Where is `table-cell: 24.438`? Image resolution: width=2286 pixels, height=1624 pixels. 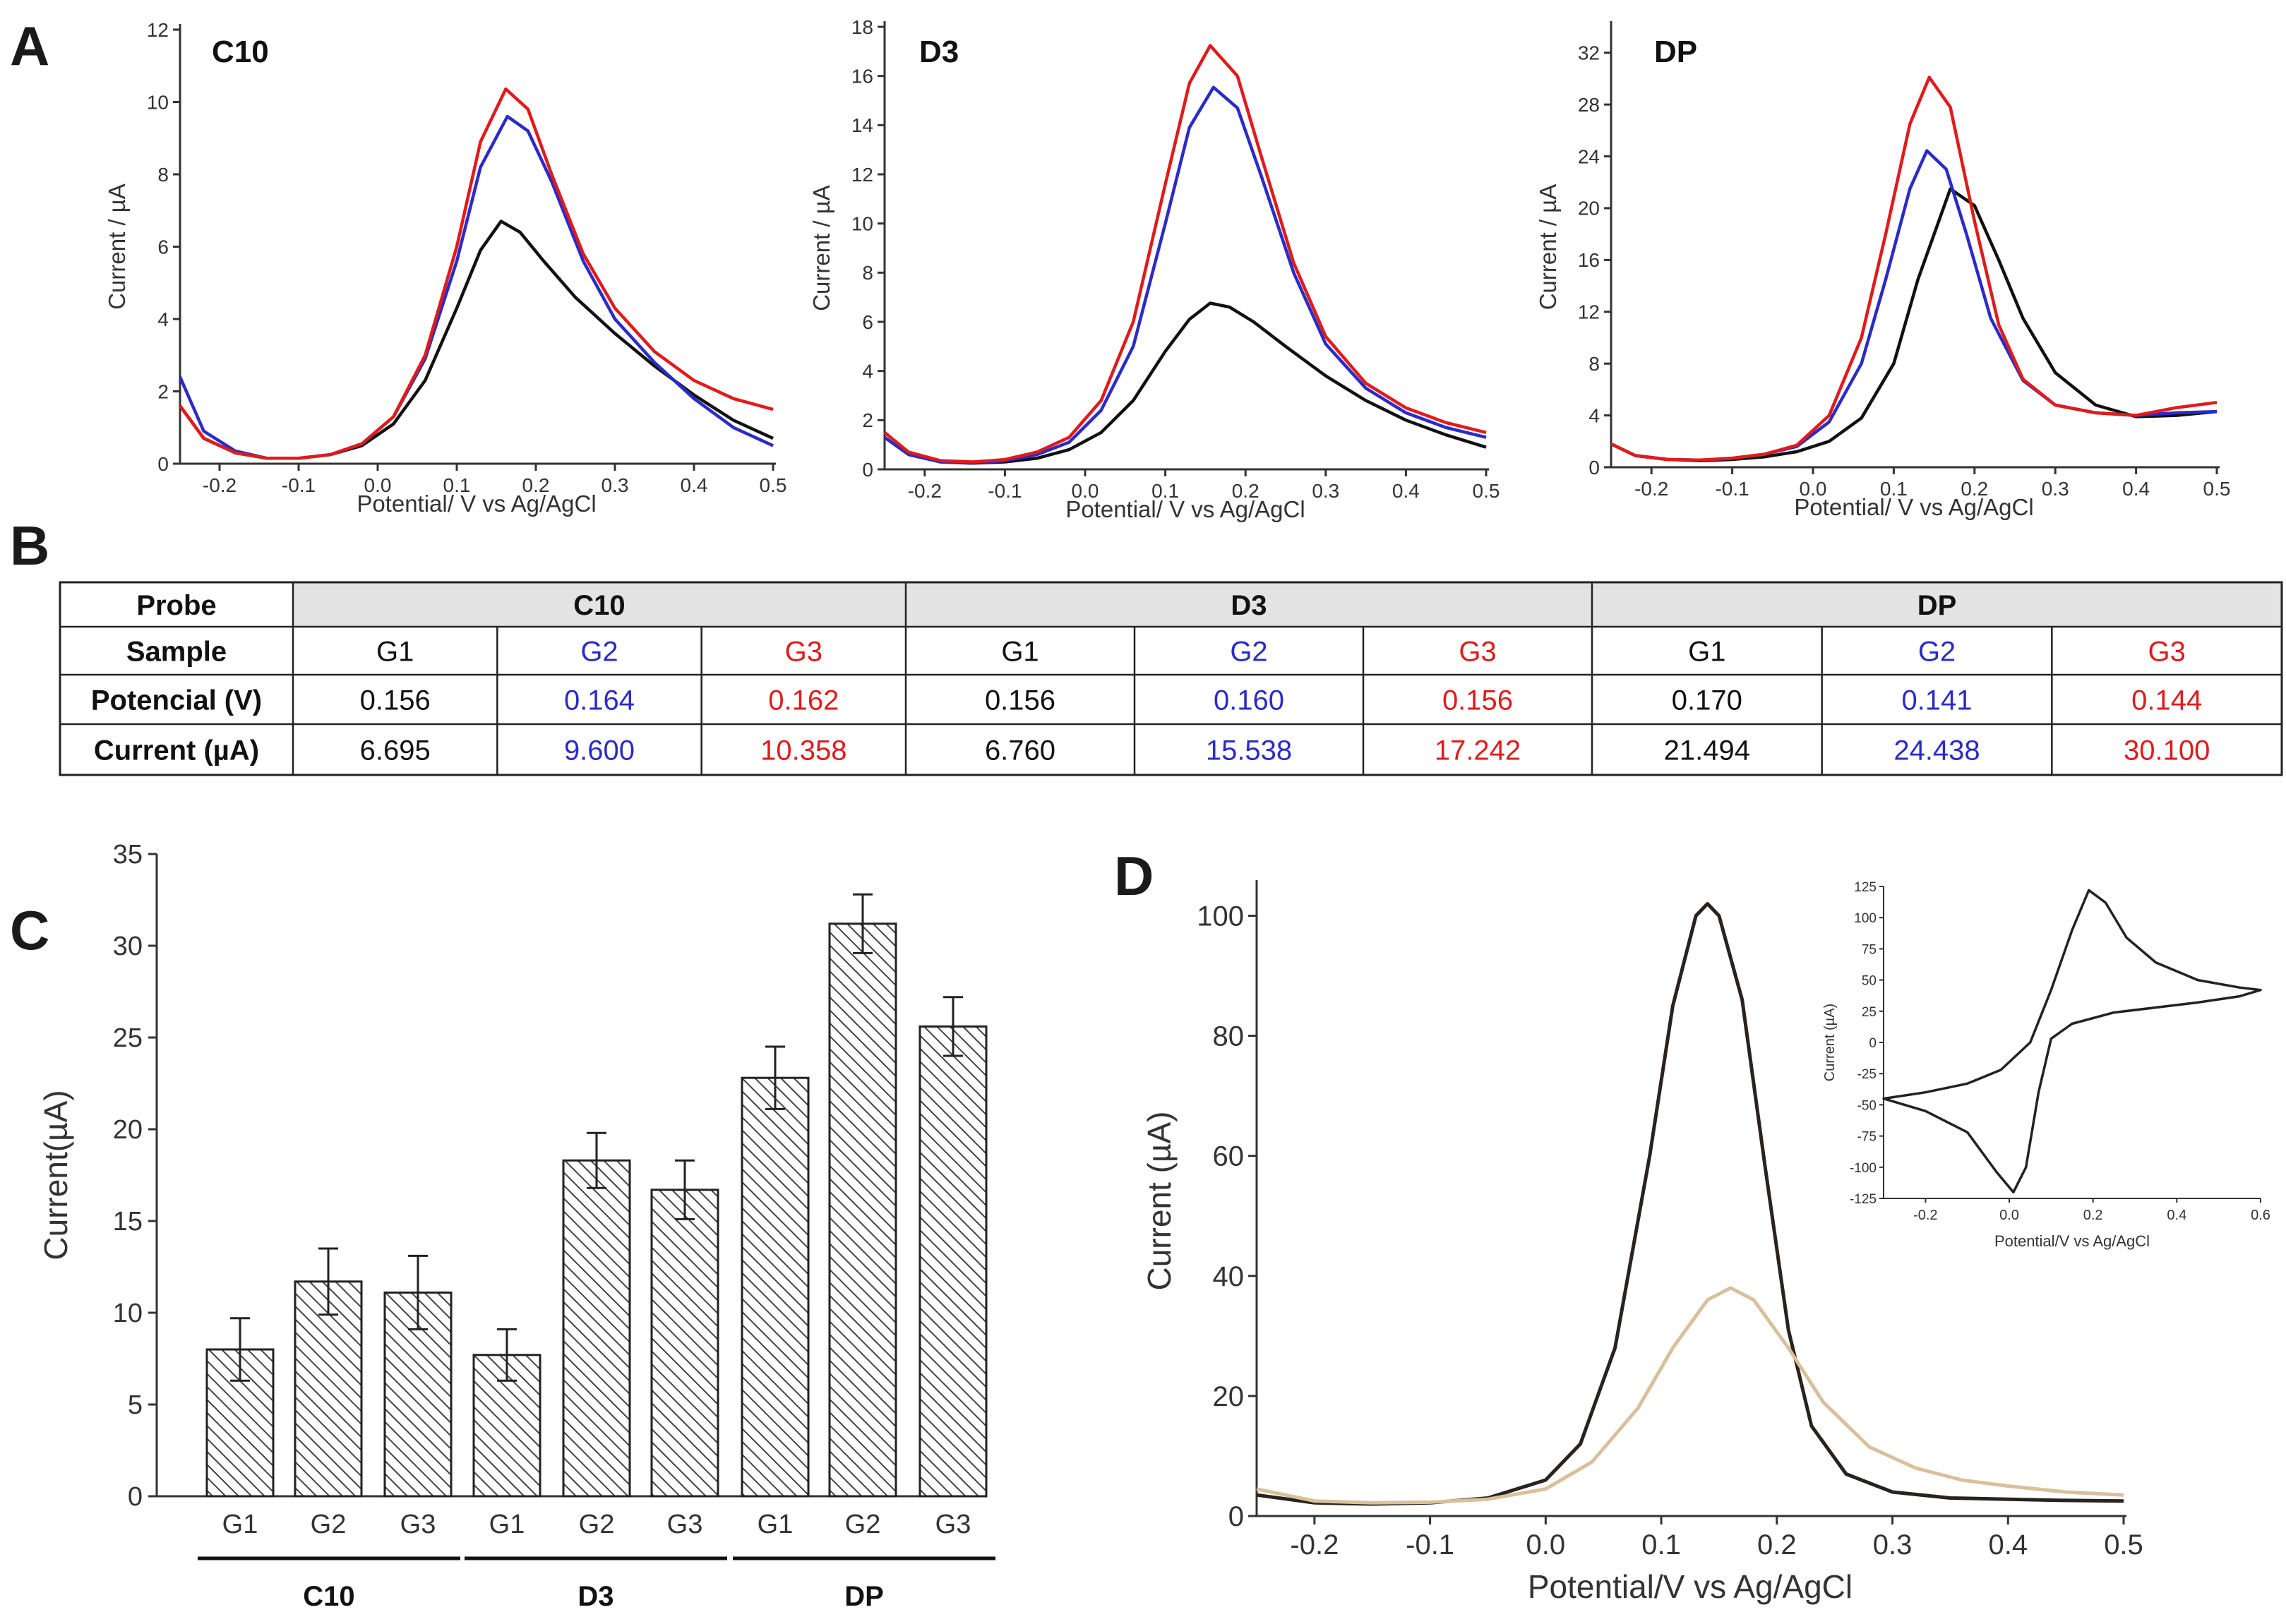 table-cell: 24.438 is located at coordinates (1936, 750).